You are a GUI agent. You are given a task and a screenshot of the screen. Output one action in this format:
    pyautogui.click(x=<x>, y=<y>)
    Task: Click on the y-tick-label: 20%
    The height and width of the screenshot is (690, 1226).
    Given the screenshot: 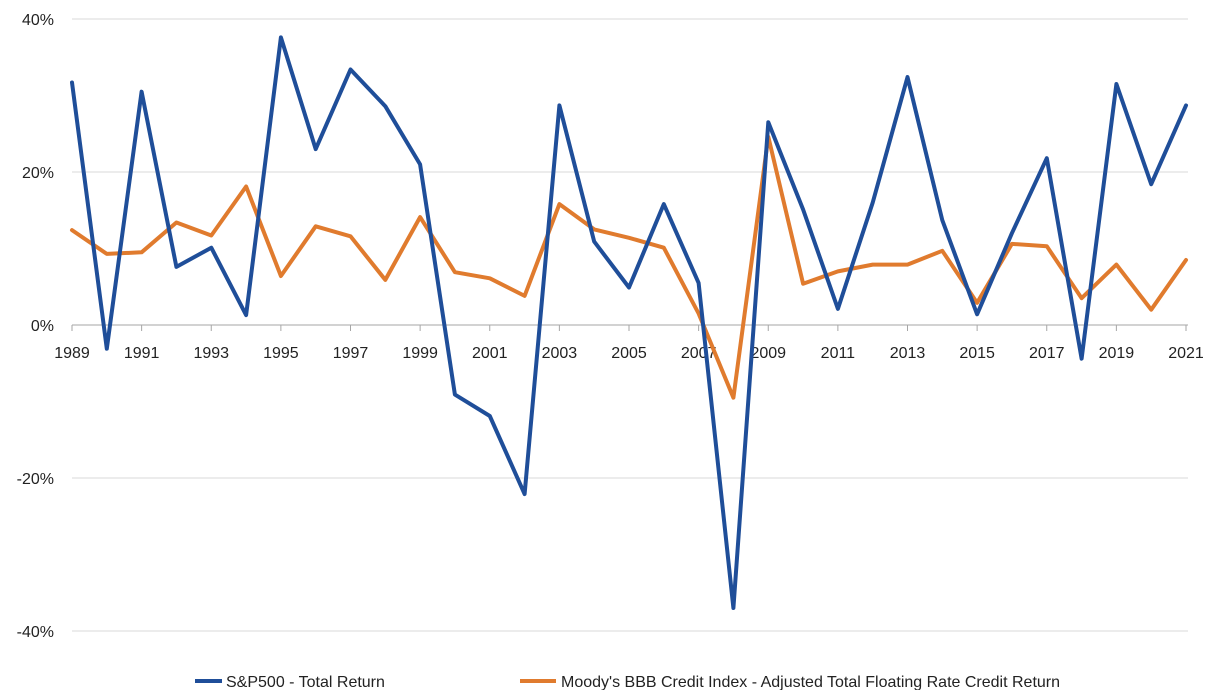 What is the action you would take?
    pyautogui.click(x=38, y=173)
    